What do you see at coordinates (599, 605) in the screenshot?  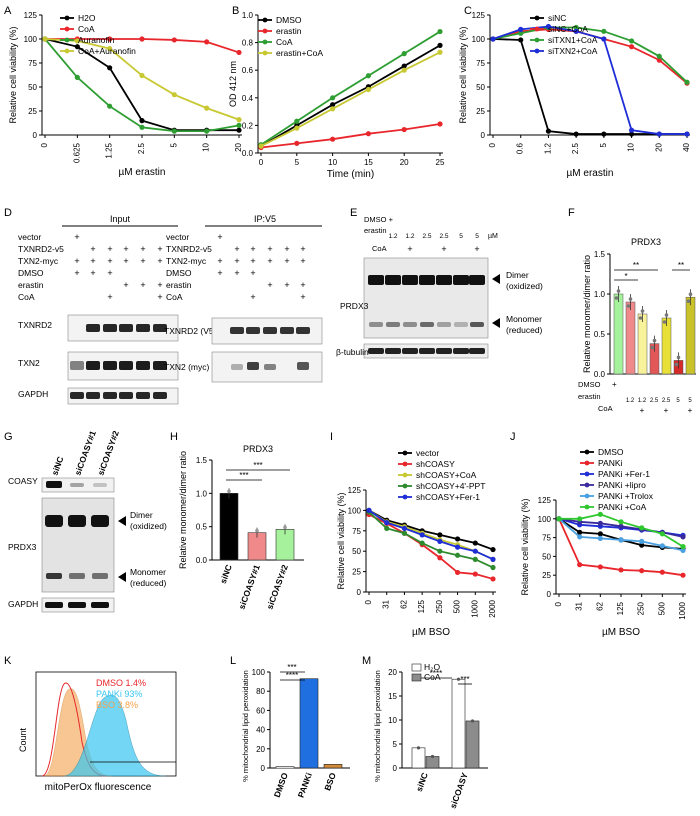 I see `x-tick-label: 62` at bounding box center [599, 605].